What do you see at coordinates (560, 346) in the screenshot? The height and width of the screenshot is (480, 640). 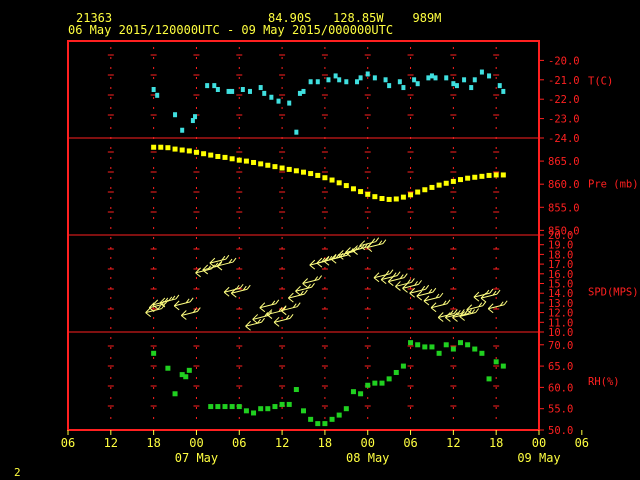 I see `humidity-y-tick-label: 70.0` at bounding box center [560, 346].